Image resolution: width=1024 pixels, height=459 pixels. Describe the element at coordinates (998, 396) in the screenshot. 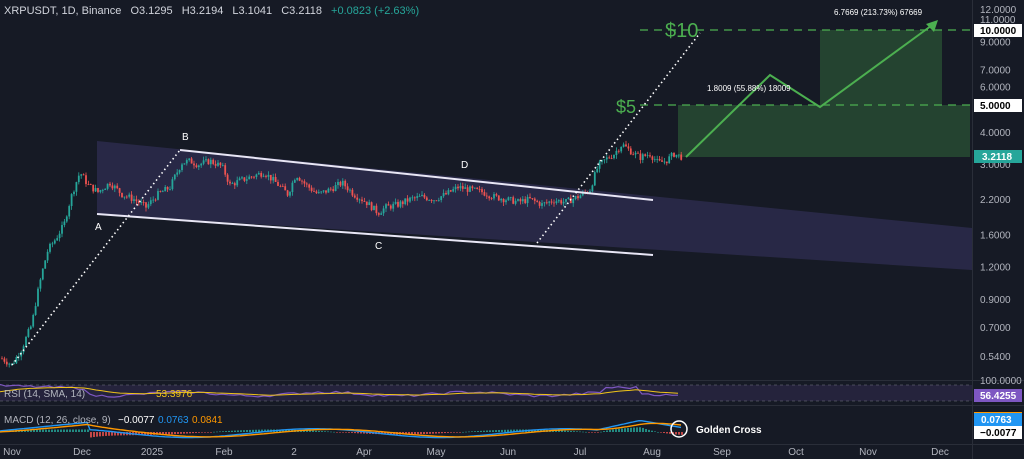

I see `tag-rsi: 56.4255` at that location.